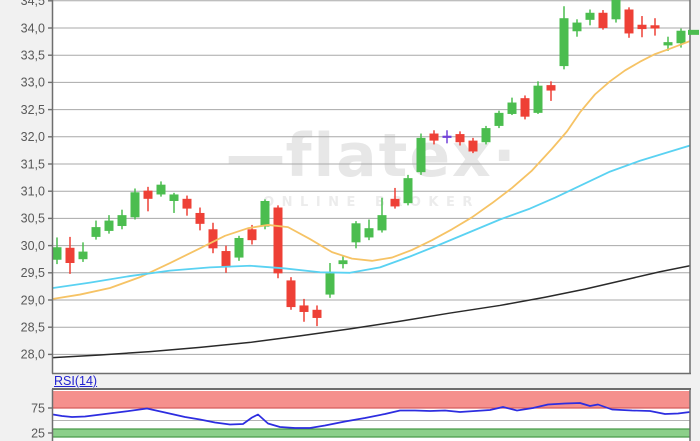 This screenshot has height=441, width=700. I want to click on last-price-marker, so click(693, 32).